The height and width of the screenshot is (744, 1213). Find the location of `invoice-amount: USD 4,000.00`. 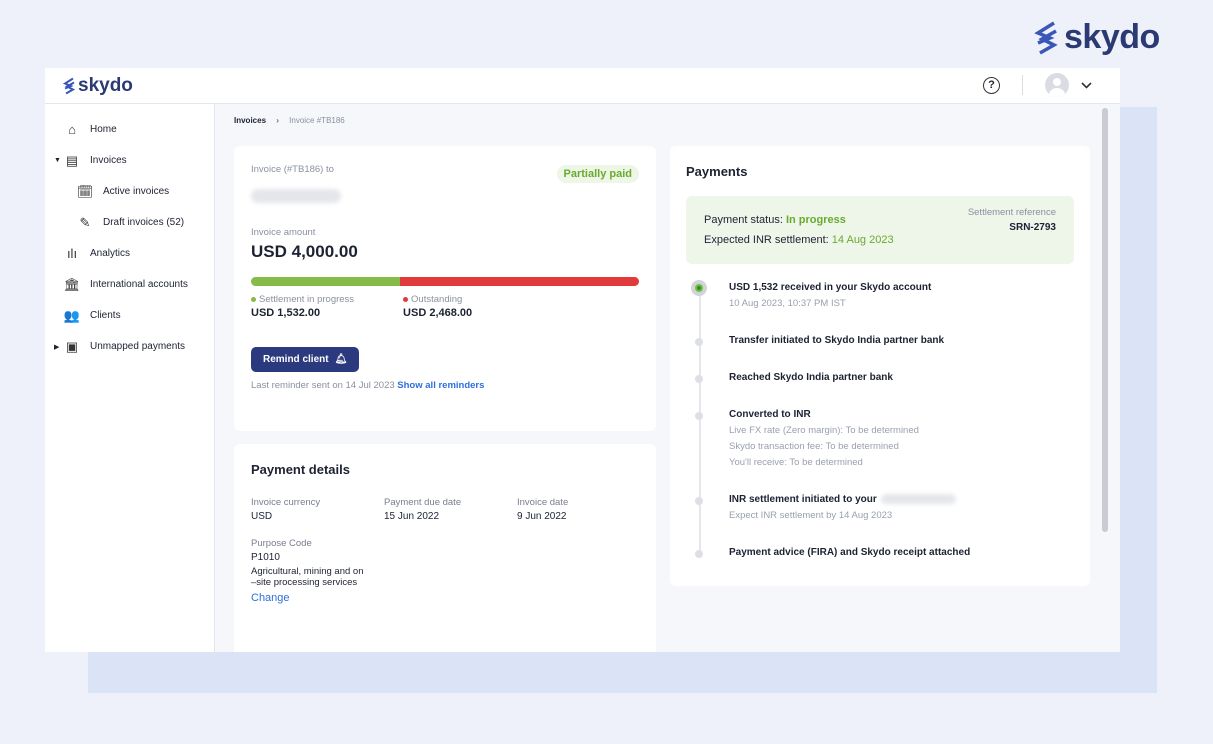

invoice-amount: USD 4,000.00 is located at coordinates (304, 251).